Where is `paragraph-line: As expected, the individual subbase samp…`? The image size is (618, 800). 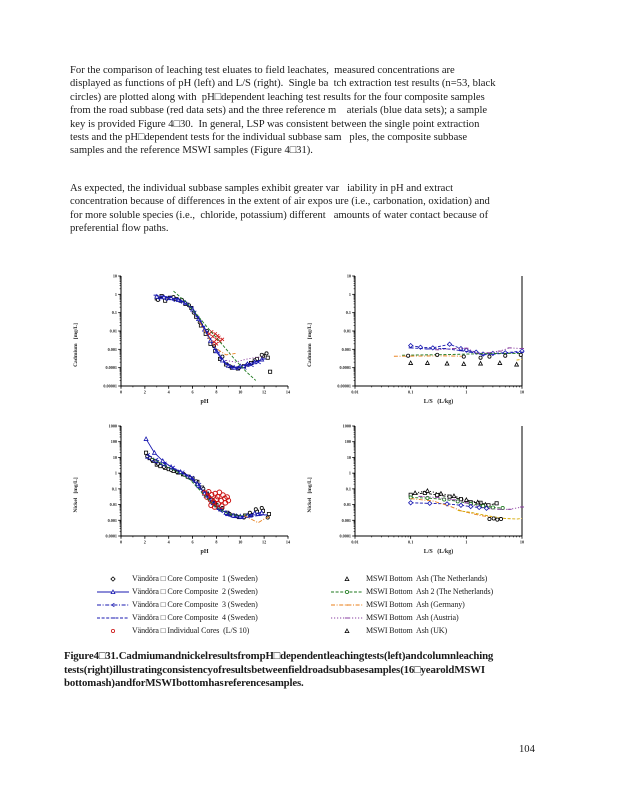 paragraph-line: As expected, the individual subbase samp… is located at coordinates (262, 188).